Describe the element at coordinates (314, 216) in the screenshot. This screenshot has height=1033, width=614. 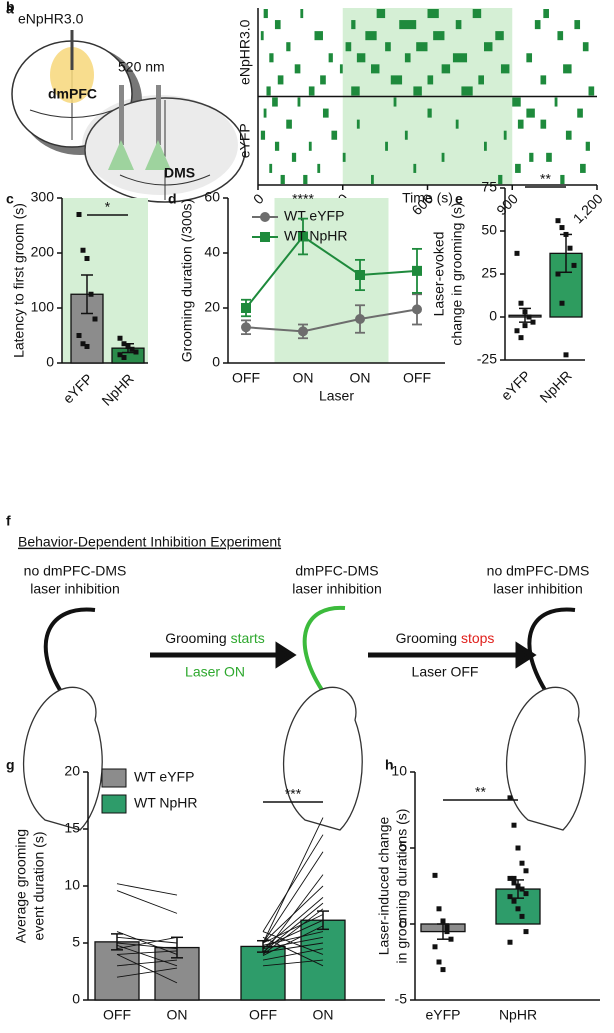
I see `legend-label: WT eYFP` at that location.